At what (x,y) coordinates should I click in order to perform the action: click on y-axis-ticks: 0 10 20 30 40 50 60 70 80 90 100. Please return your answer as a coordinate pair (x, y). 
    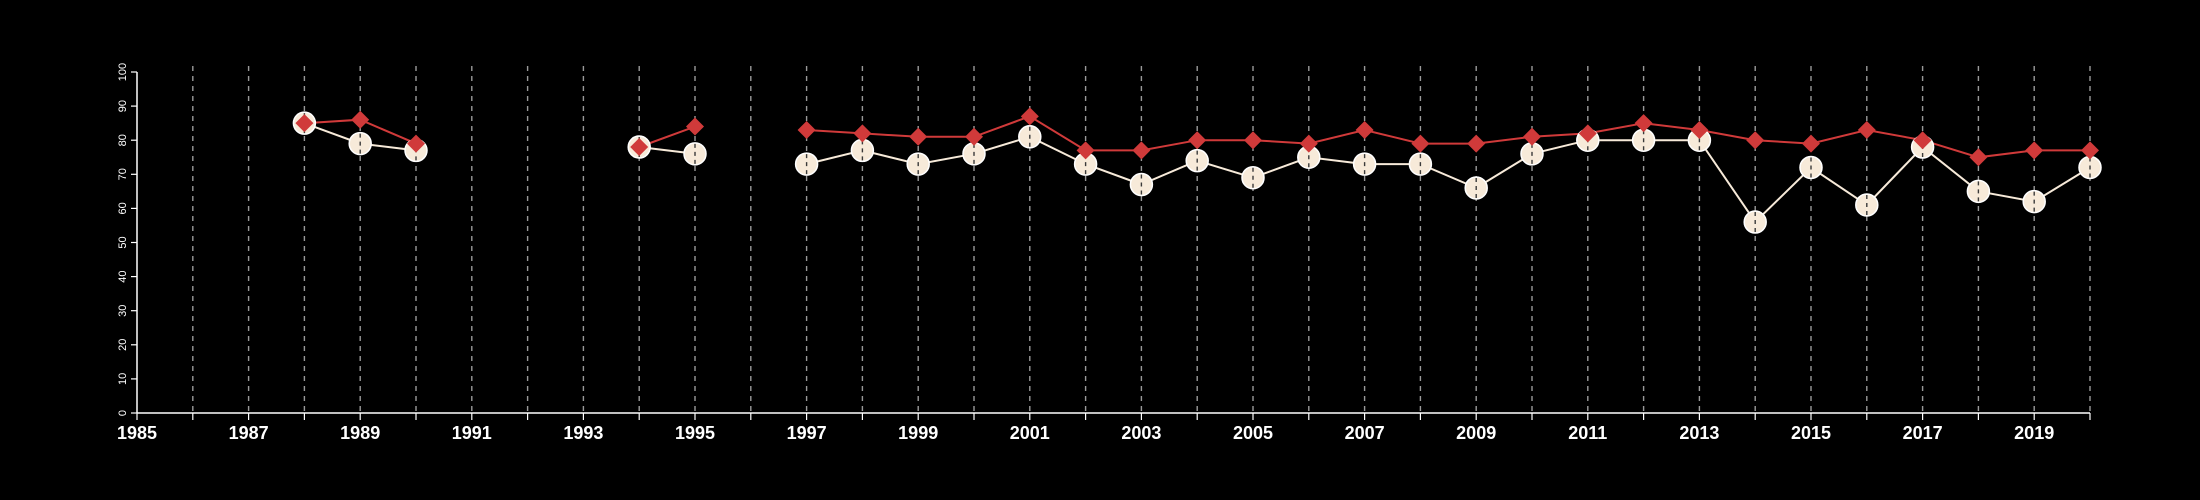
    Looking at the image, I should click on (127, 239).